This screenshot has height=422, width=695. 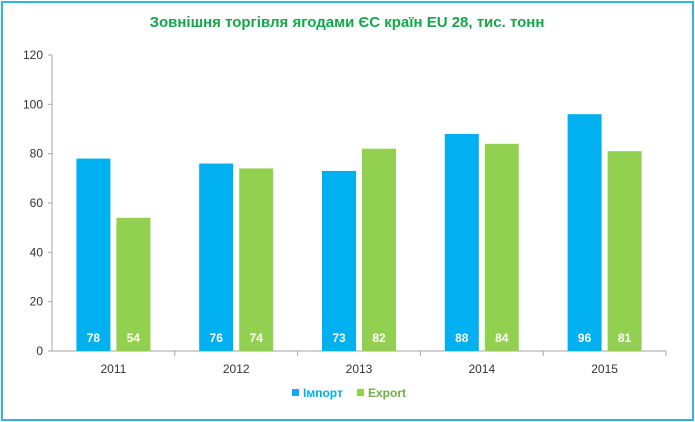 I want to click on x-tick-label: 2012, so click(x=236, y=369).